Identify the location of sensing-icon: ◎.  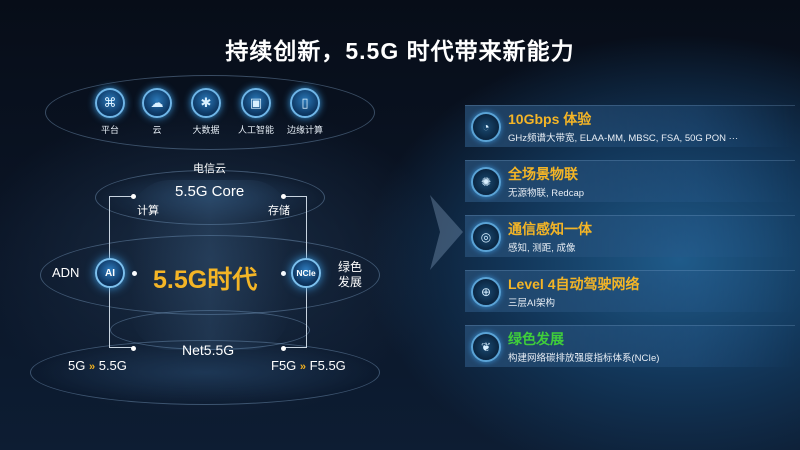
(486, 237).